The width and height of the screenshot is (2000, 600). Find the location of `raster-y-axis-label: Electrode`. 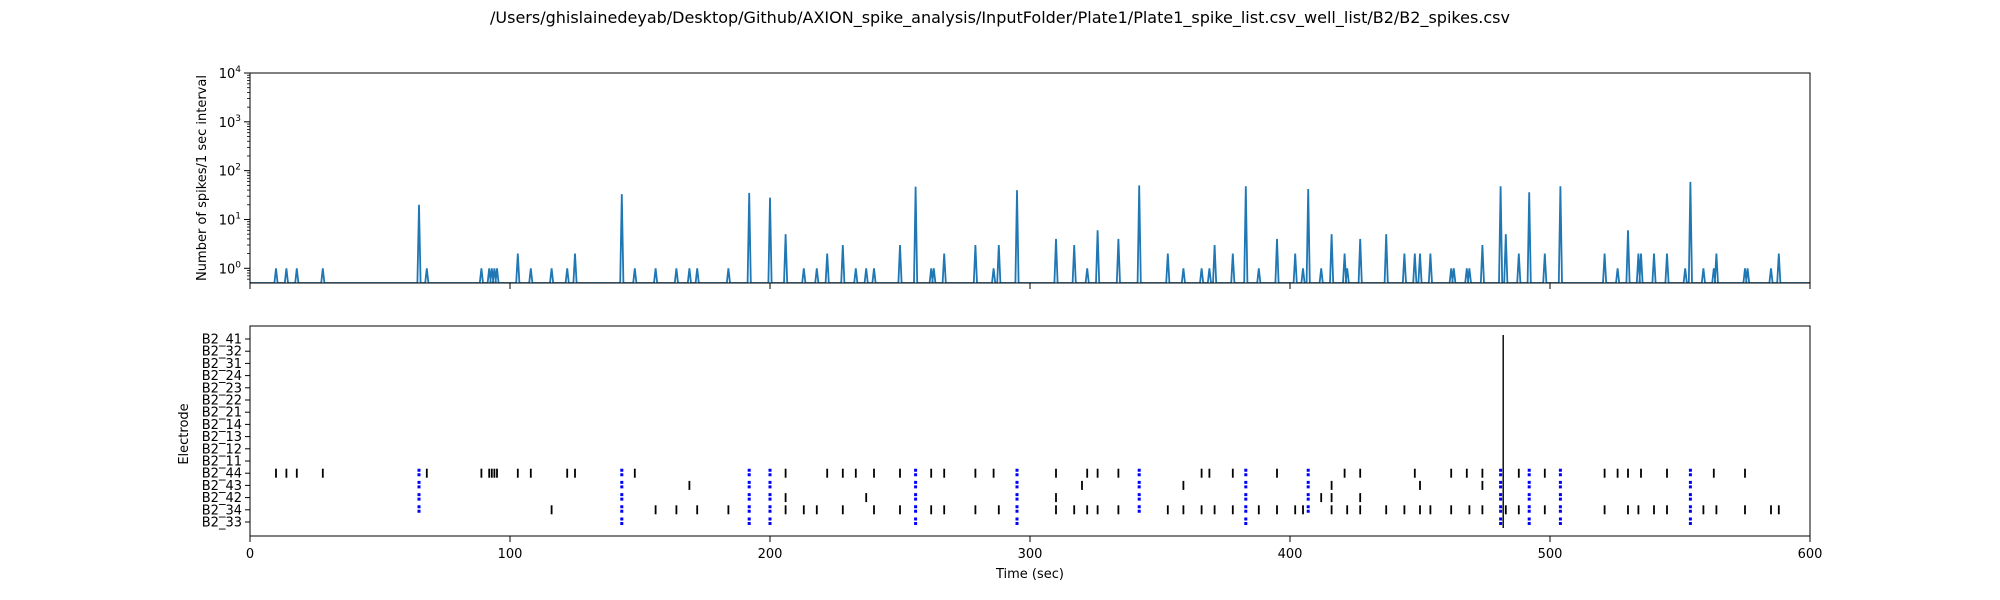

raster-y-axis-label: Electrode is located at coordinates (184, 433).